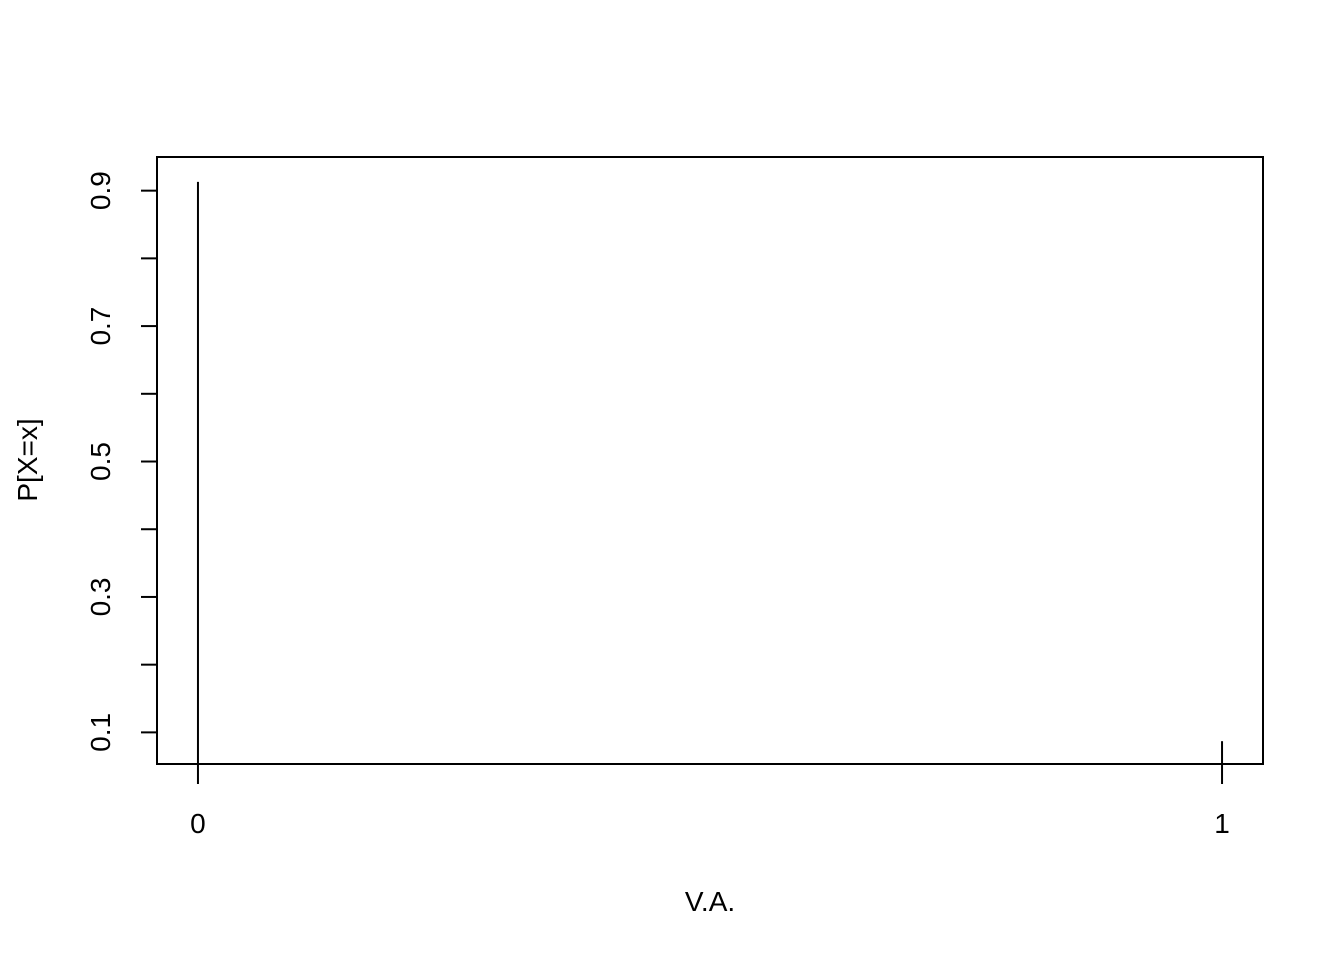  What do you see at coordinates (100, 326) in the screenshot?
I see `y-tick-label: 0.7` at bounding box center [100, 326].